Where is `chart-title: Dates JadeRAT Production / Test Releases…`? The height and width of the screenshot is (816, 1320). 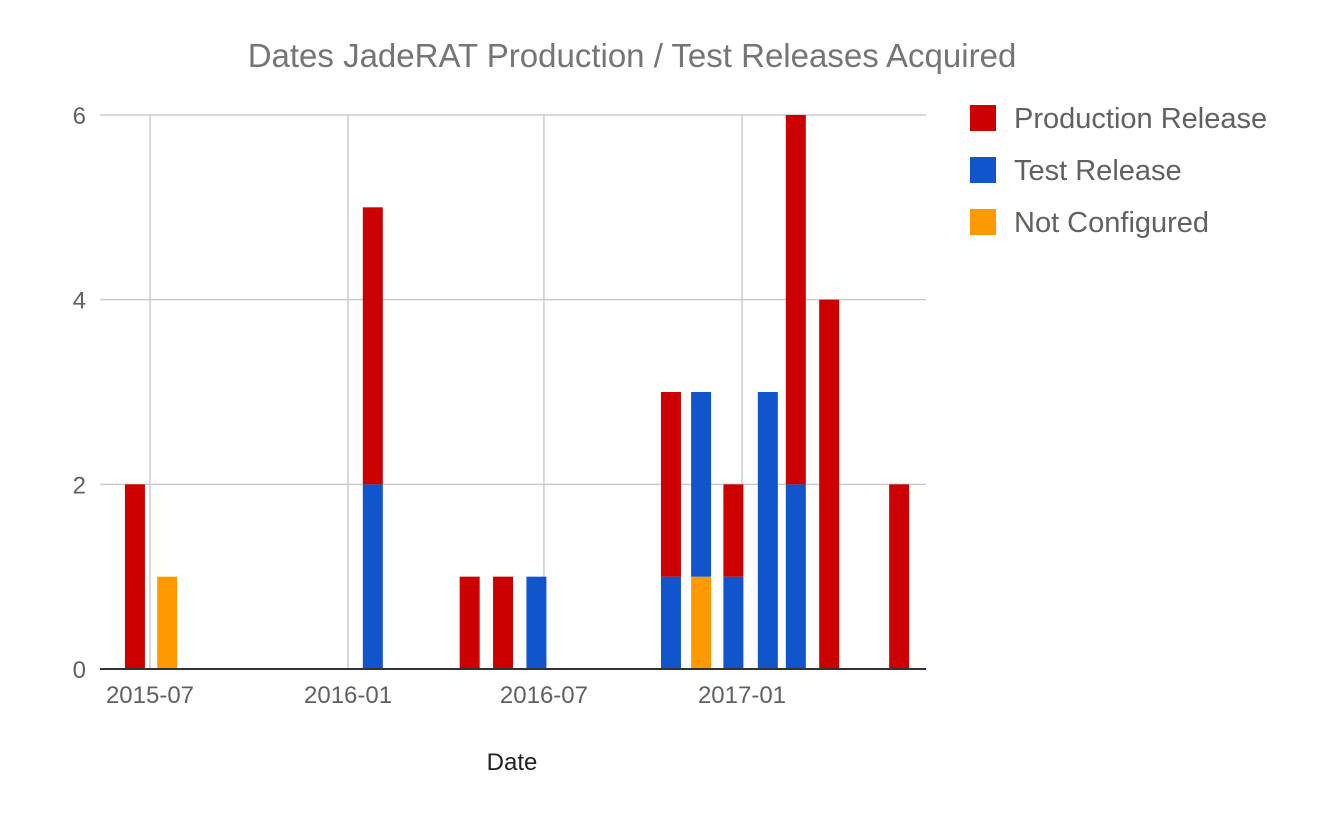 chart-title: Dates JadeRAT Production / Test Releases… is located at coordinates (632, 55).